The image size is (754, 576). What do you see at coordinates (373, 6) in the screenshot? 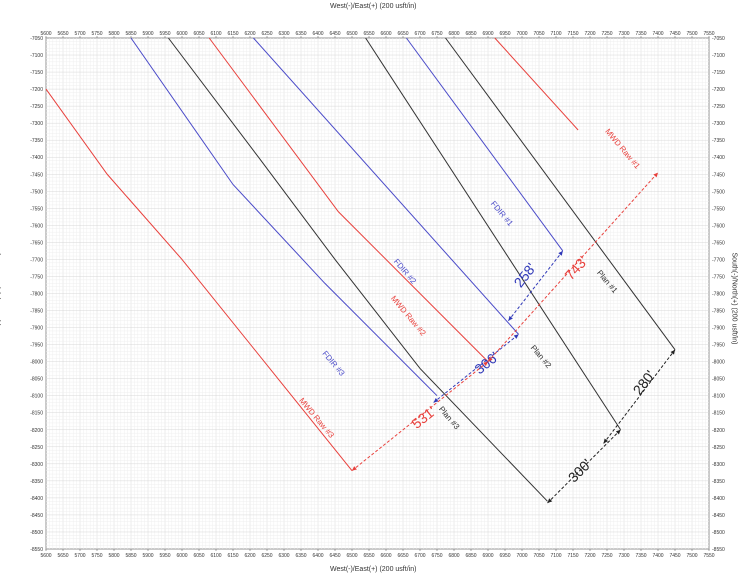
I see `x-axis-title-top: West(-)/East(+) (200 usft/in)` at bounding box center [373, 6].